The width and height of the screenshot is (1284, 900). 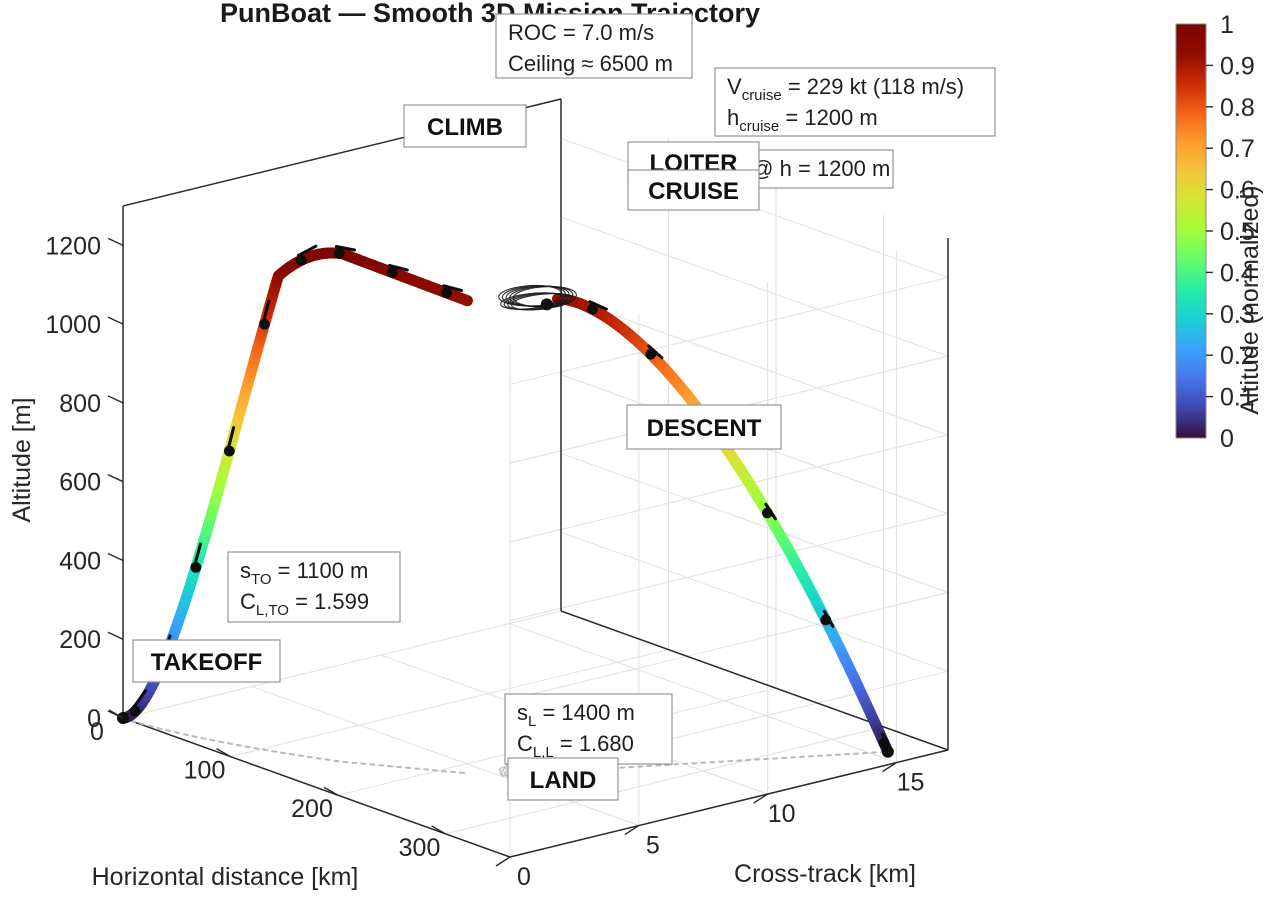 What do you see at coordinates (546, 304) in the screenshot?
I see `loiter-start-marker` at bounding box center [546, 304].